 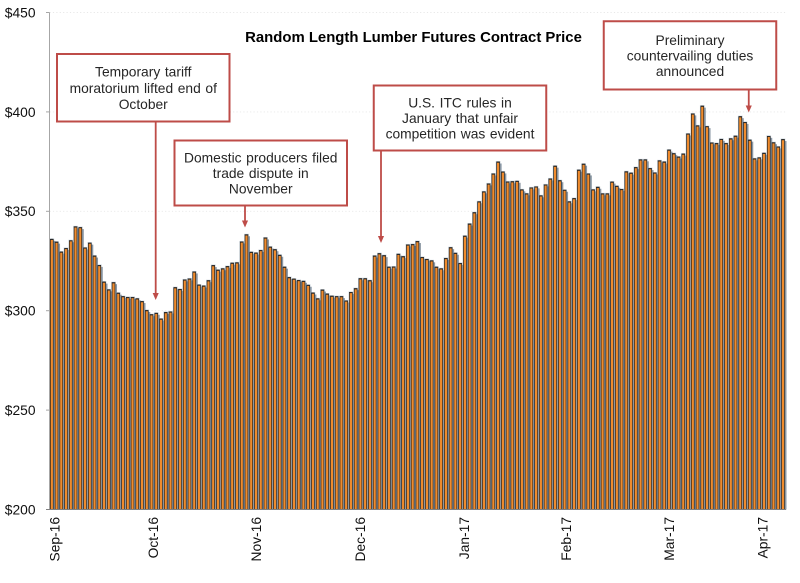 What do you see at coordinates (460, 103) in the screenshot?
I see `svg-text: U.S. ITC rules in` at bounding box center [460, 103].